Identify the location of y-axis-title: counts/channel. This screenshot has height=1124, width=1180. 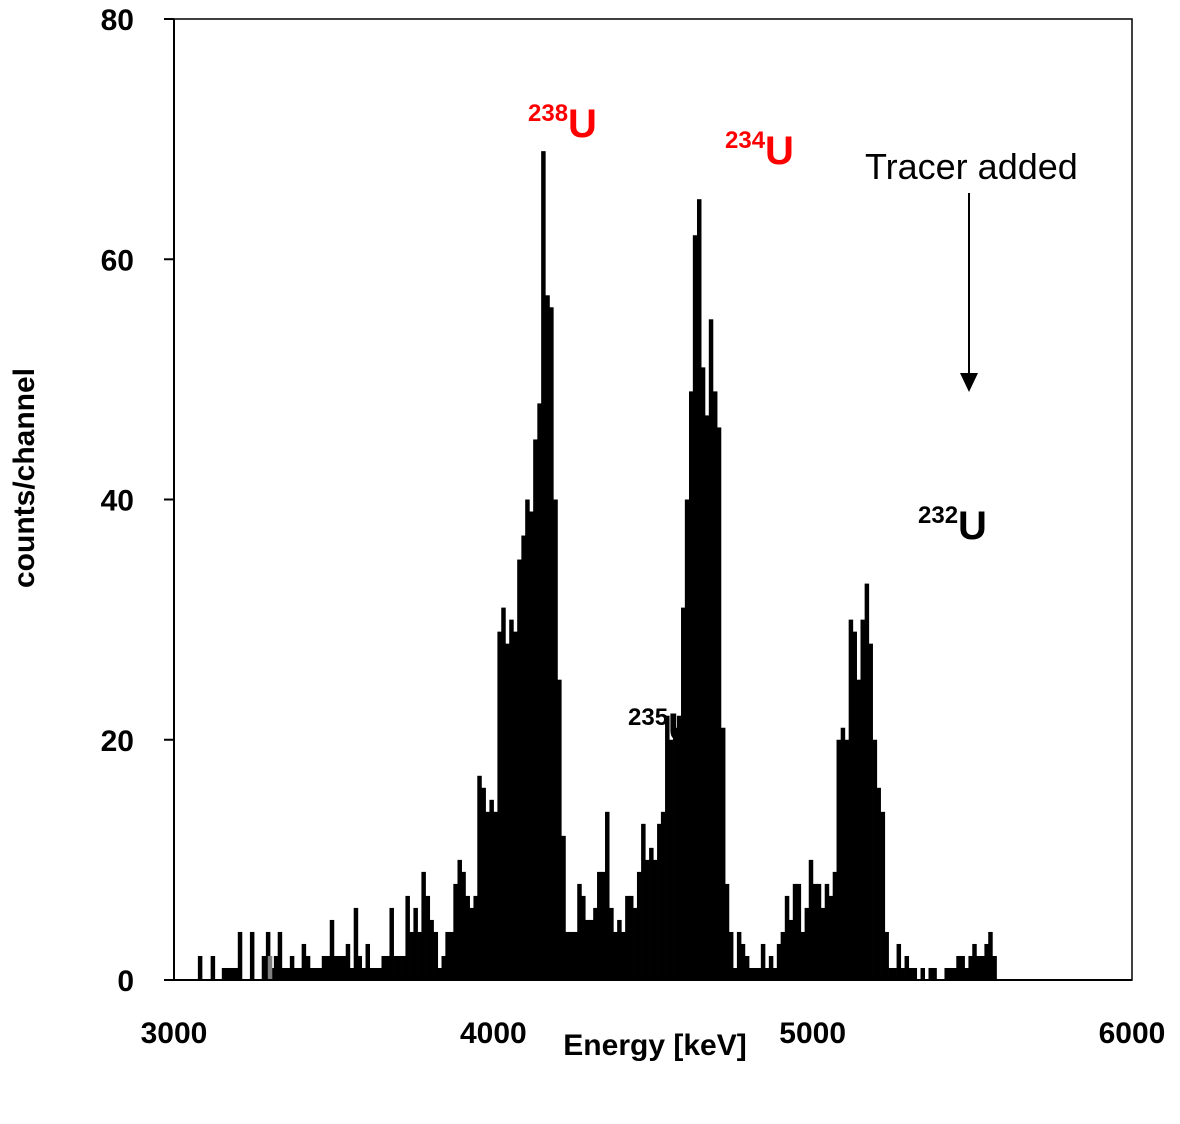
(24, 478).